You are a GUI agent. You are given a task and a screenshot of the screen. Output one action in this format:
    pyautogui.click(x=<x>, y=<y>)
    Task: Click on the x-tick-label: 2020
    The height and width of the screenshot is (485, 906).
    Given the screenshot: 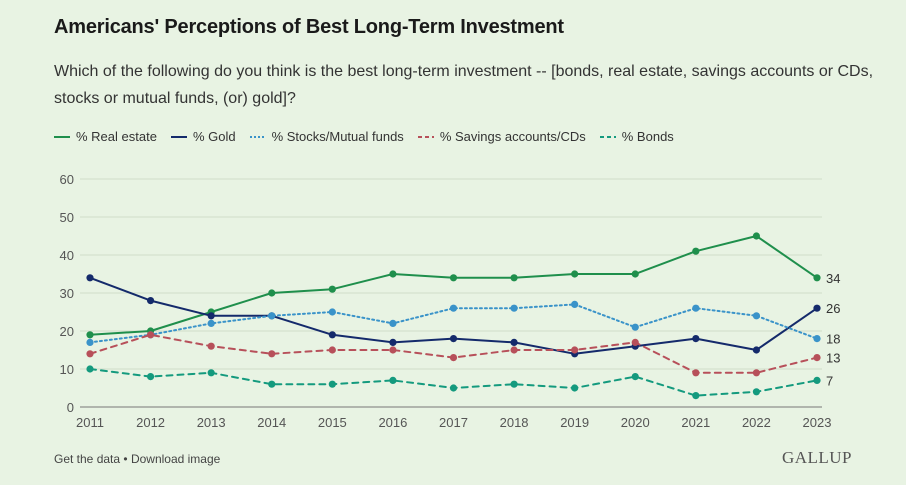 What is the action you would take?
    pyautogui.click(x=635, y=422)
    